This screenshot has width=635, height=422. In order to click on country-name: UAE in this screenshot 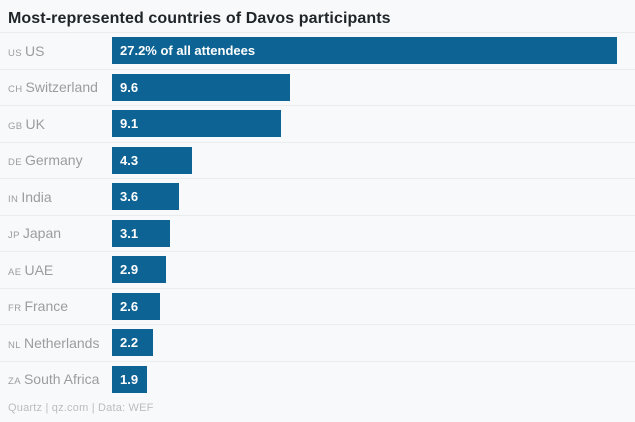, I will do `click(39, 269)`.